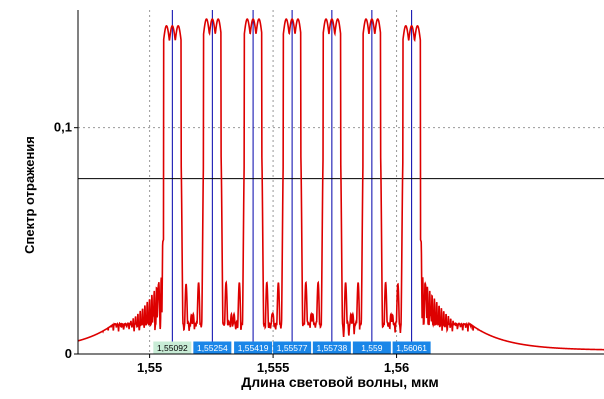 This screenshot has height=399, width=604. I want to click on channel-label-text: 1,55577, so click(292, 348).